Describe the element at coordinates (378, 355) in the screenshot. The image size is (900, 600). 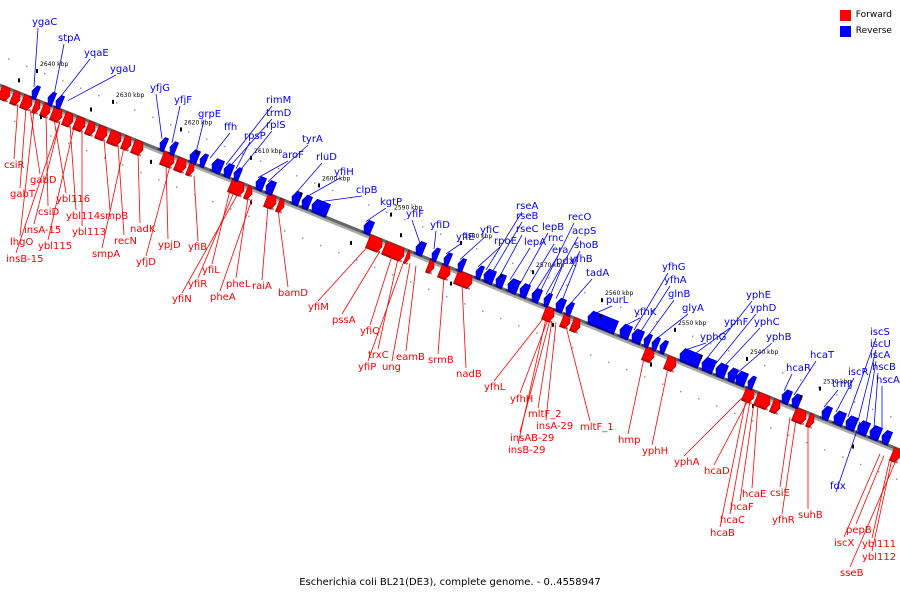
I see `gene-label-trxc: trxC` at that location.